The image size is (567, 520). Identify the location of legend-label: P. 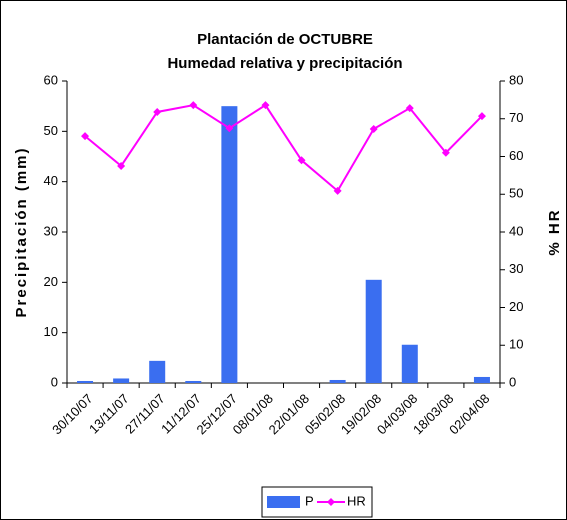
(309, 500).